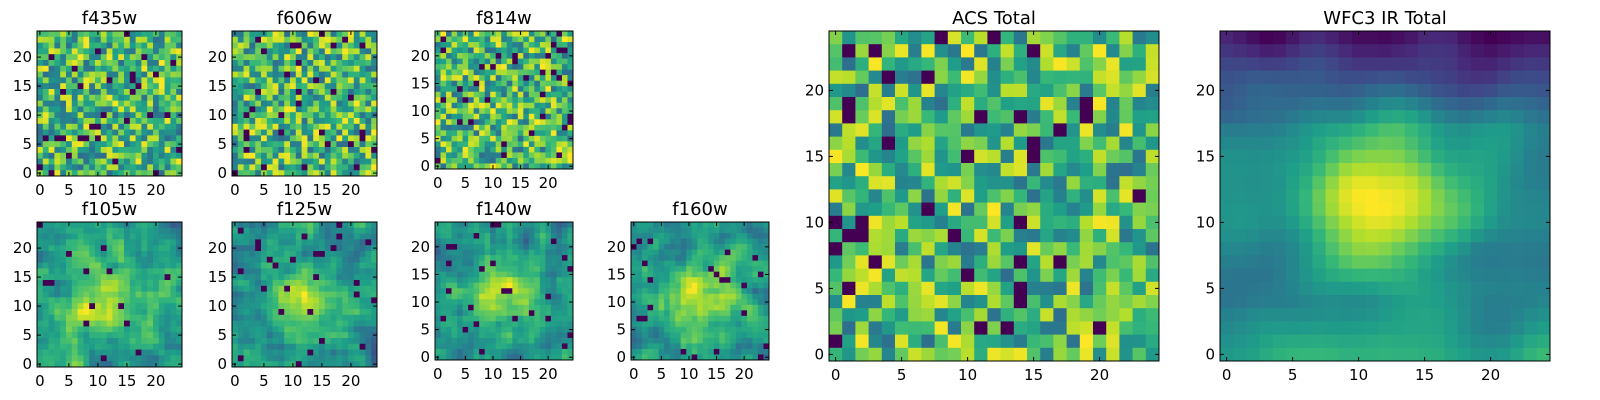 The width and height of the screenshot is (1600, 400). What do you see at coordinates (27, 364) in the screenshot?
I see `y-tick-label: 0` at bounding box center [27, 364].